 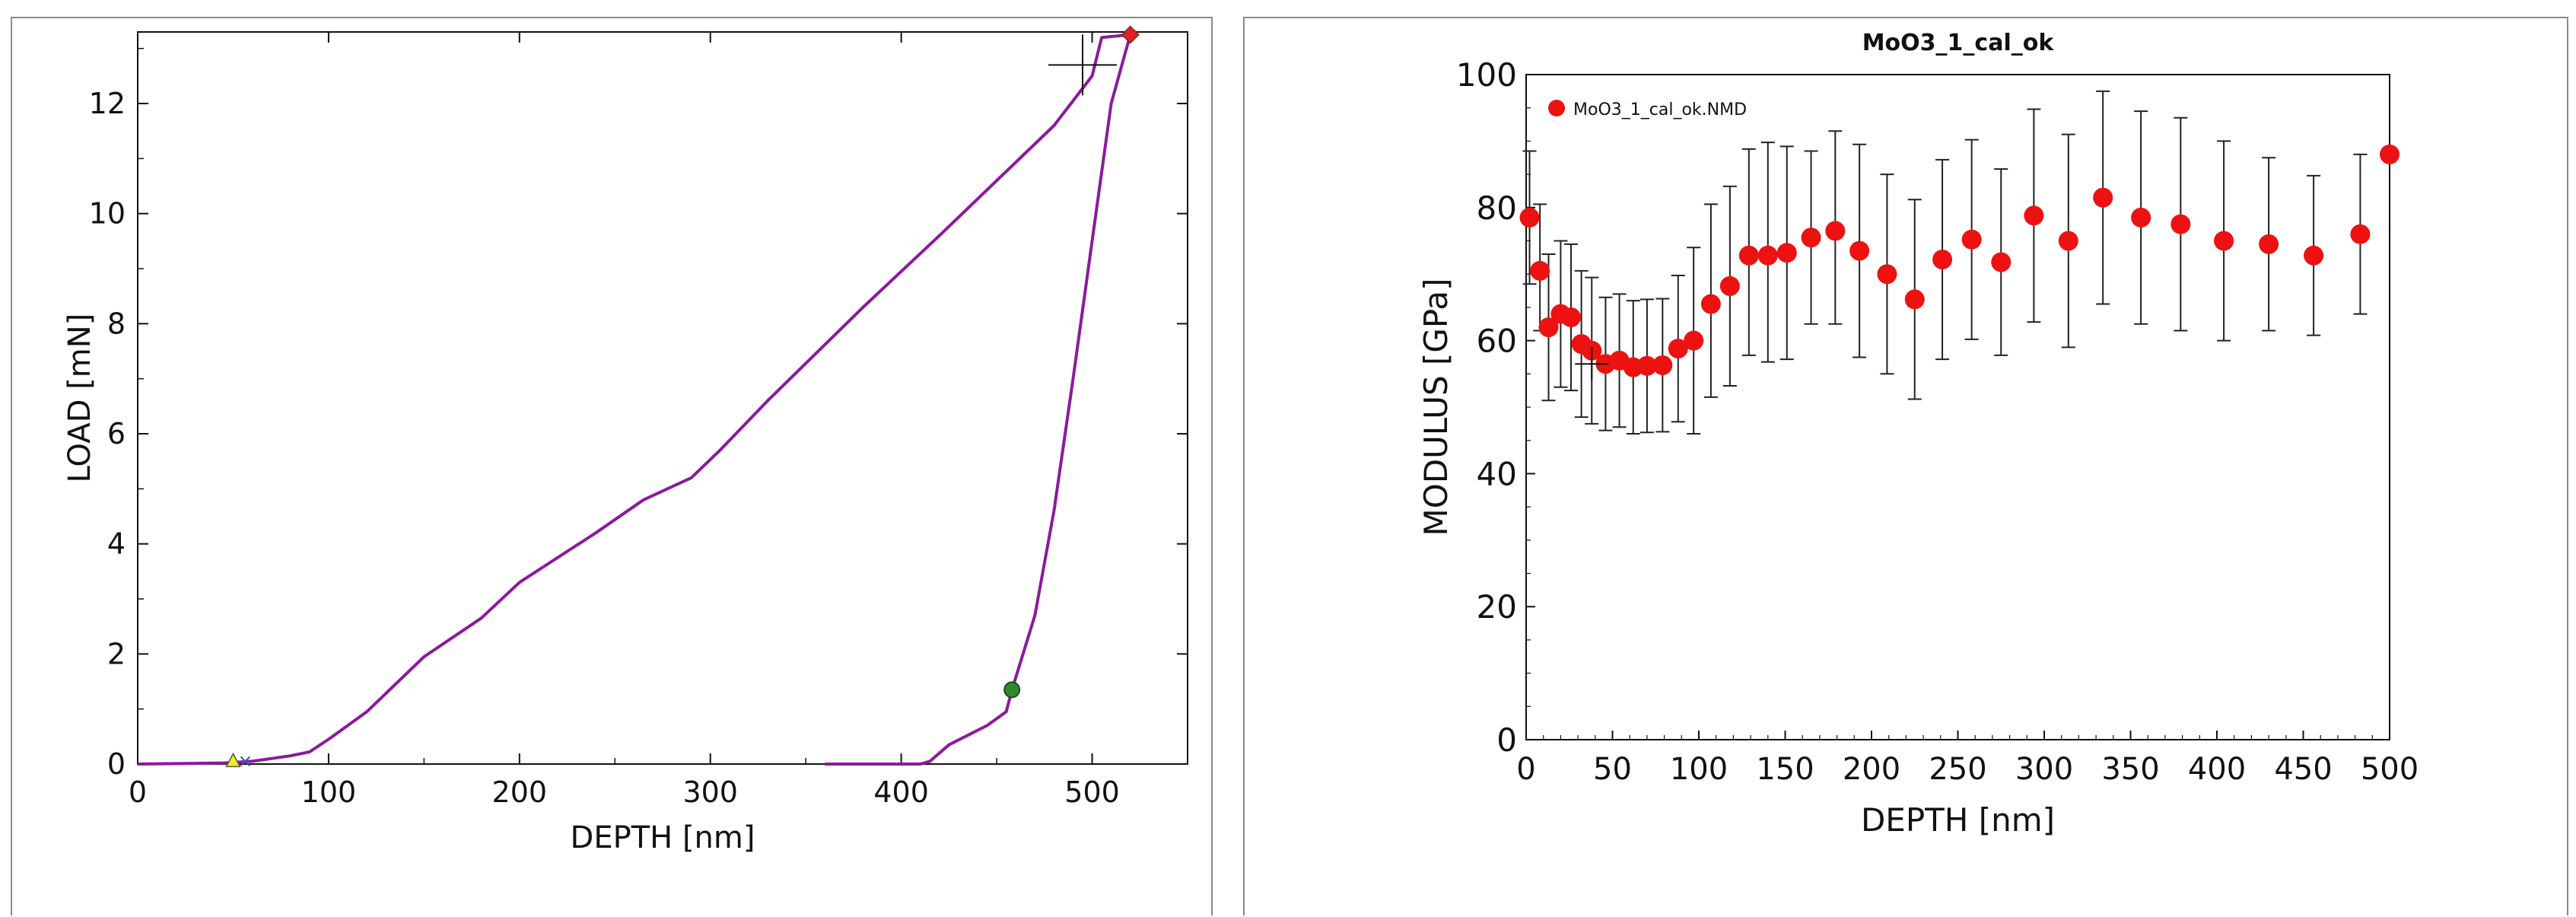 What do you see at coordinates (1660, 109) in the screenshot?
I see `legend-label: MoO3_1_cal_ok.NMD` at bounding box center [1660, 109].